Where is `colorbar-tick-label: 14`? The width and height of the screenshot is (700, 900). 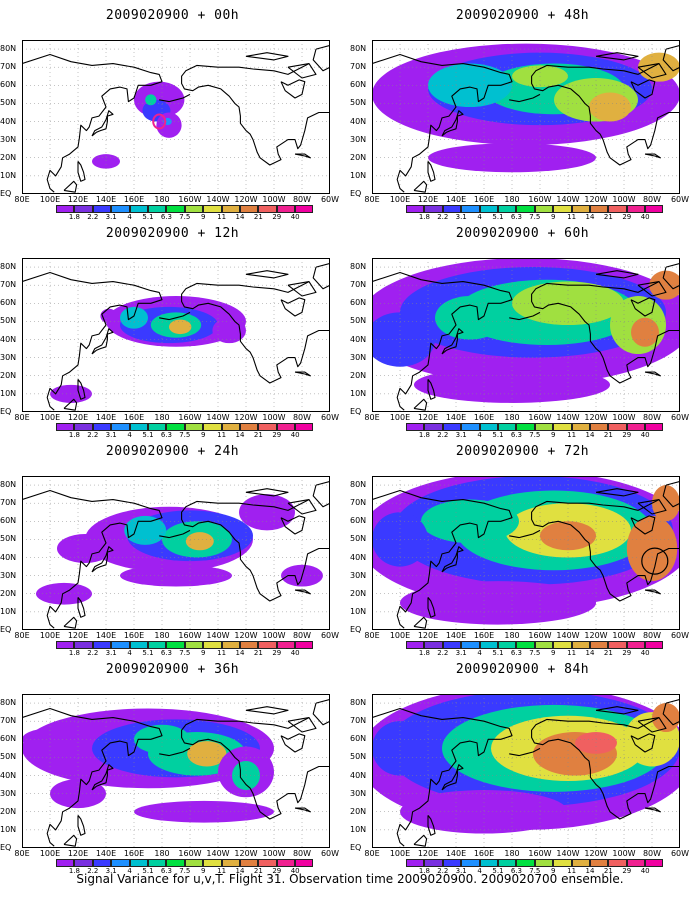 colorbar-tick-label: 14 is located at coordinates (240, 871).